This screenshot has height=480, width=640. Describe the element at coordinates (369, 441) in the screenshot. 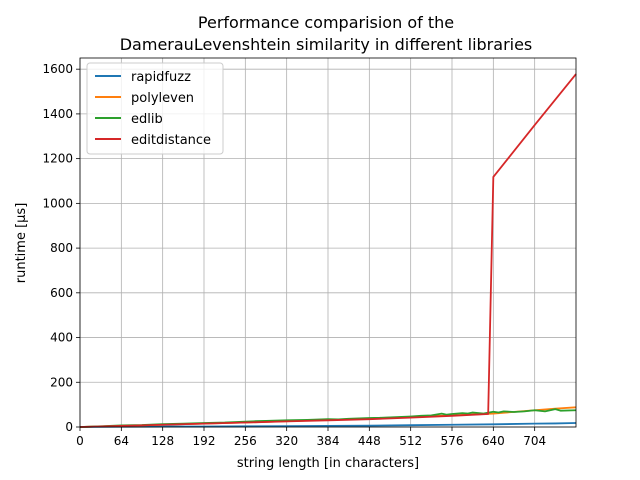

I see `x-tick-label: 448` at that location.